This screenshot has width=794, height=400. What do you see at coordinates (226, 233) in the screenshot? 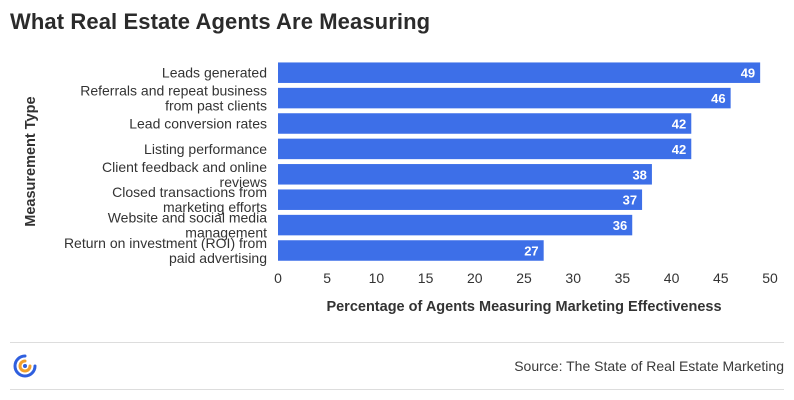
I see `category-label: management` at bounding box center [226, 233].